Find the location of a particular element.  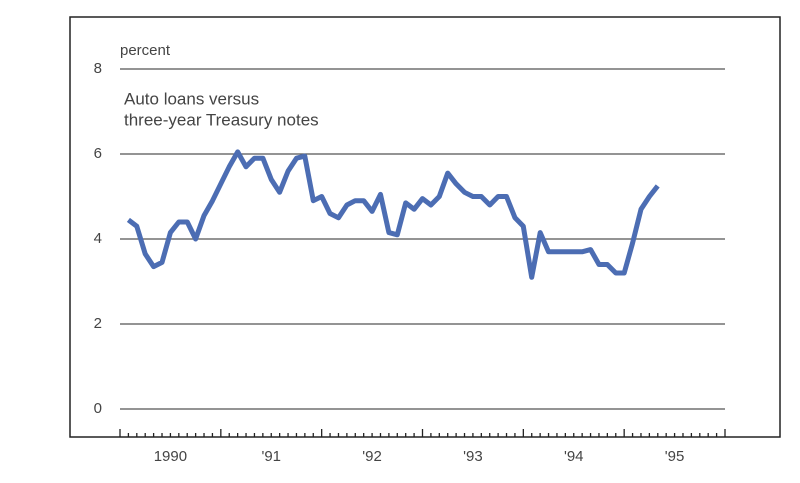

x-tick-label: '95 is located at coordinates (675, 456).